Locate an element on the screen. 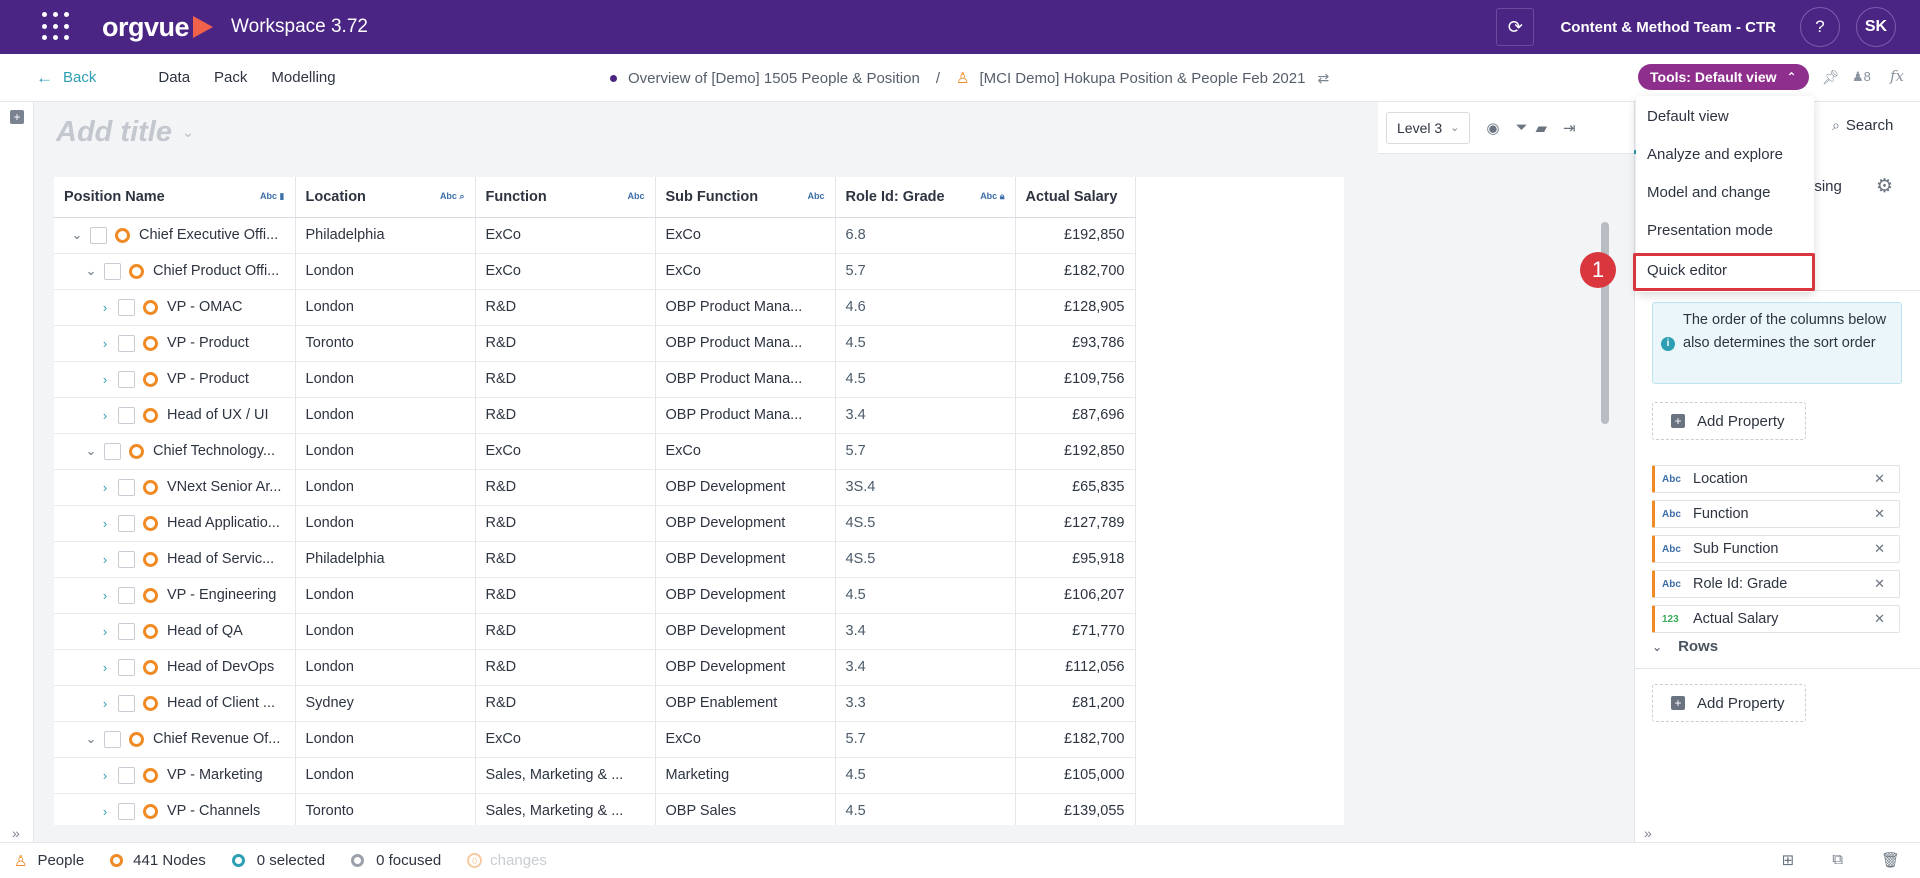  cell-actual-salary: £127,789 is located at coordinates (1075, 523).